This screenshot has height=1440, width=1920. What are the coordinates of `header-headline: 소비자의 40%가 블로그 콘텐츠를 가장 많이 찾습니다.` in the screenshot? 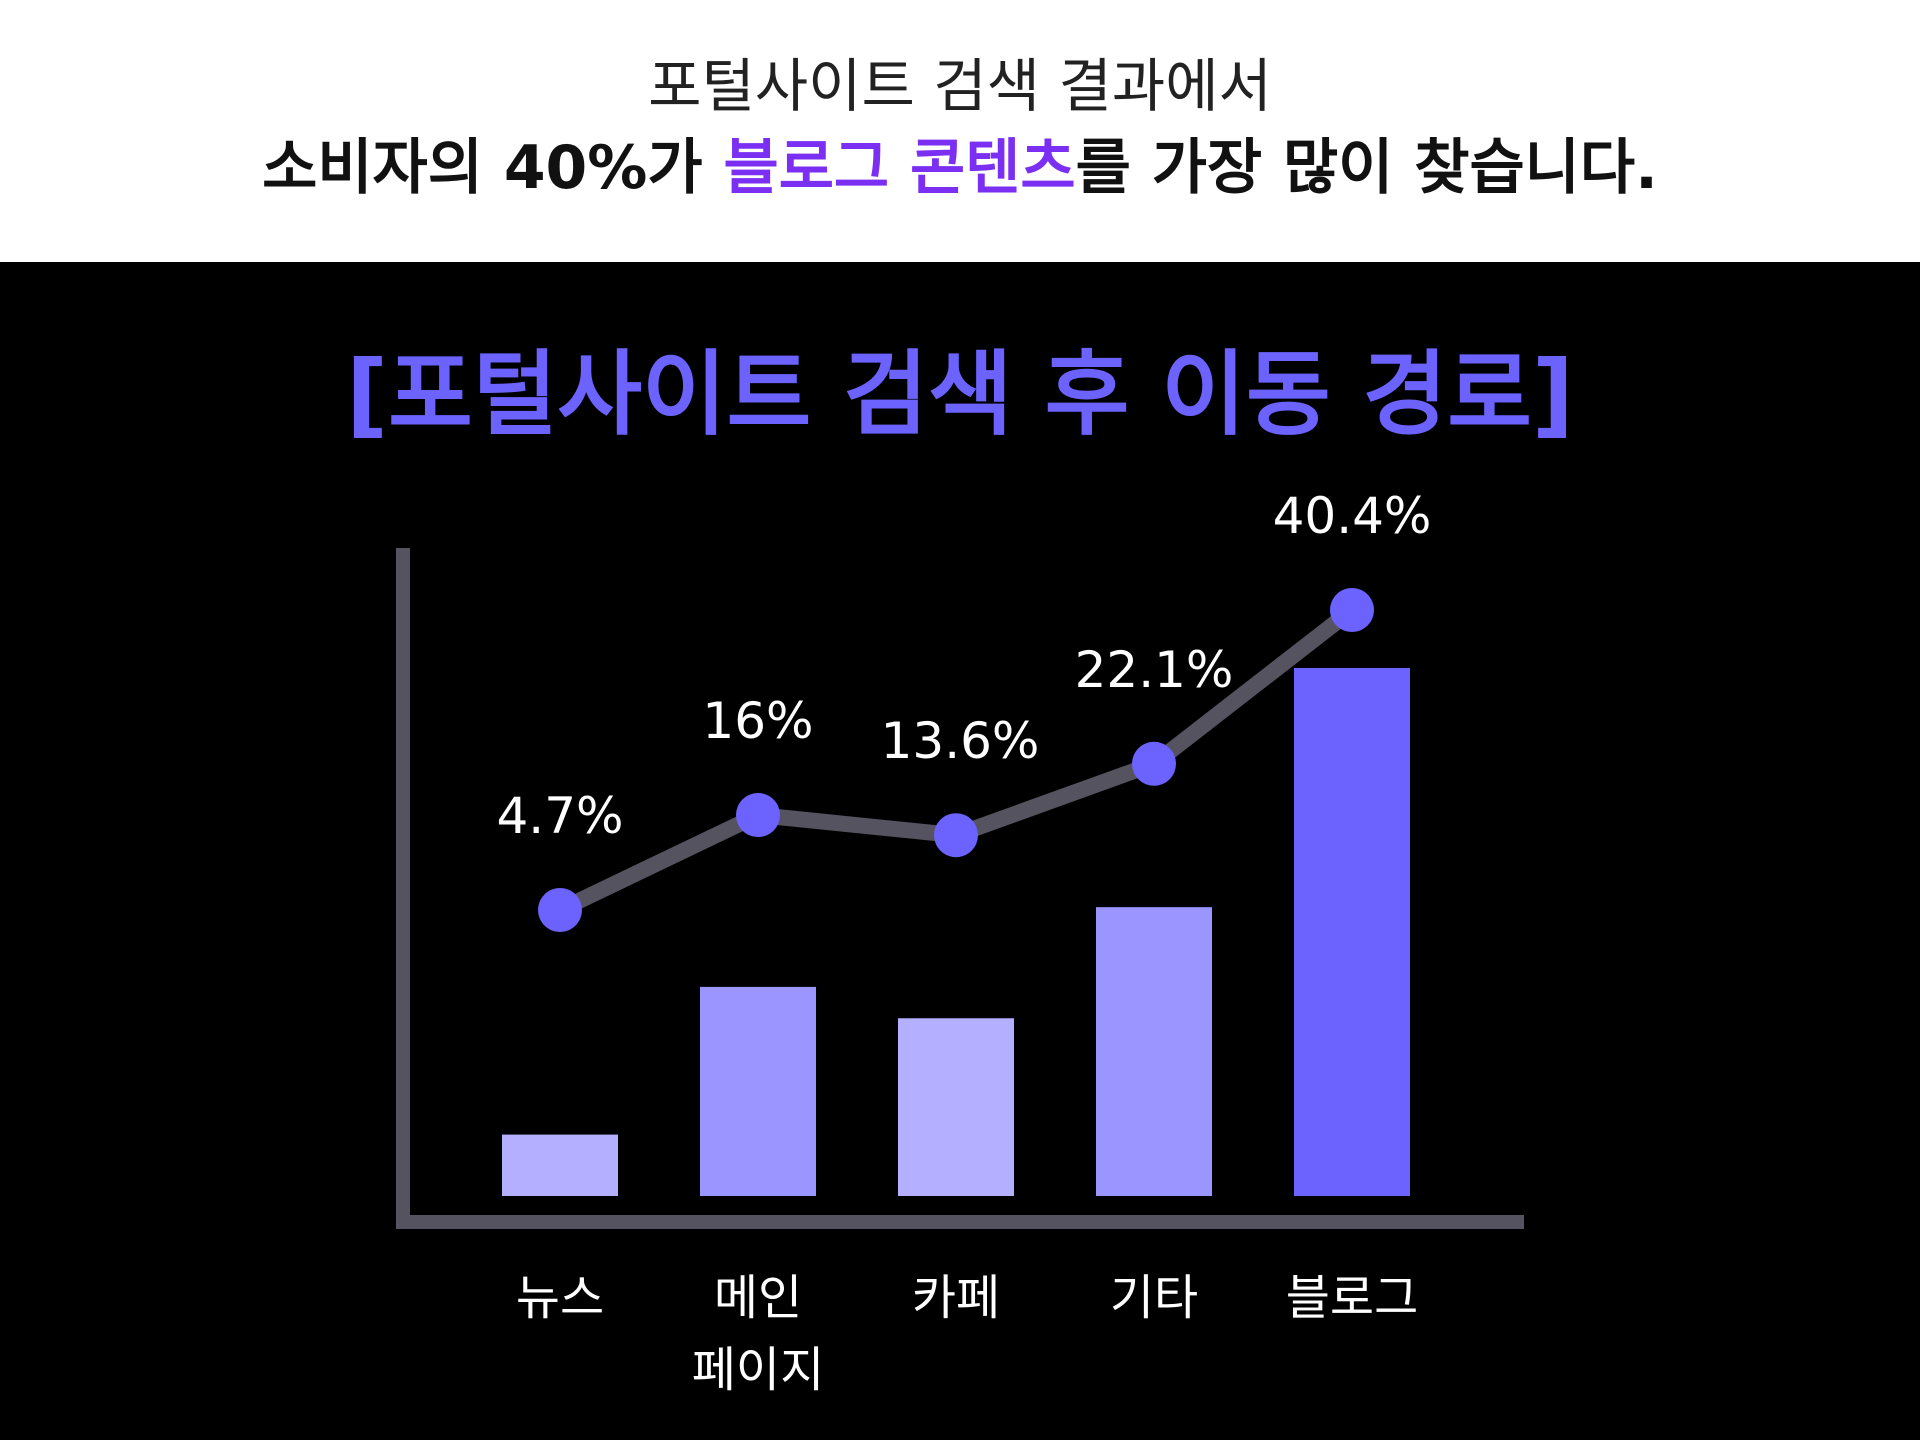 It's located at (960, 168).